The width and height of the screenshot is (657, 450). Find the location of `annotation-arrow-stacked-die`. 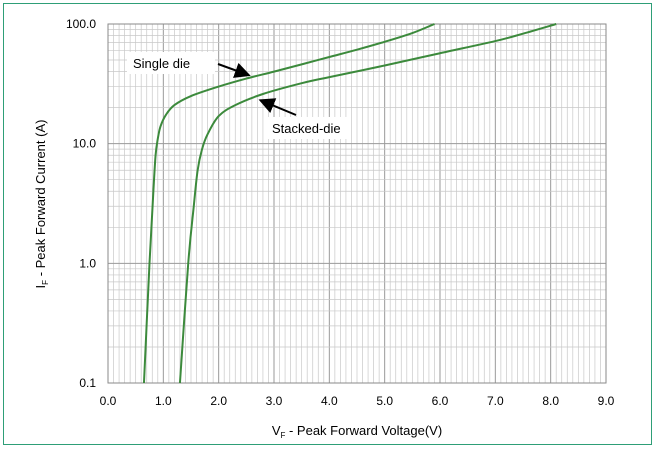

annotation-arrow-stacked-die is located at coordinates (277, 107).